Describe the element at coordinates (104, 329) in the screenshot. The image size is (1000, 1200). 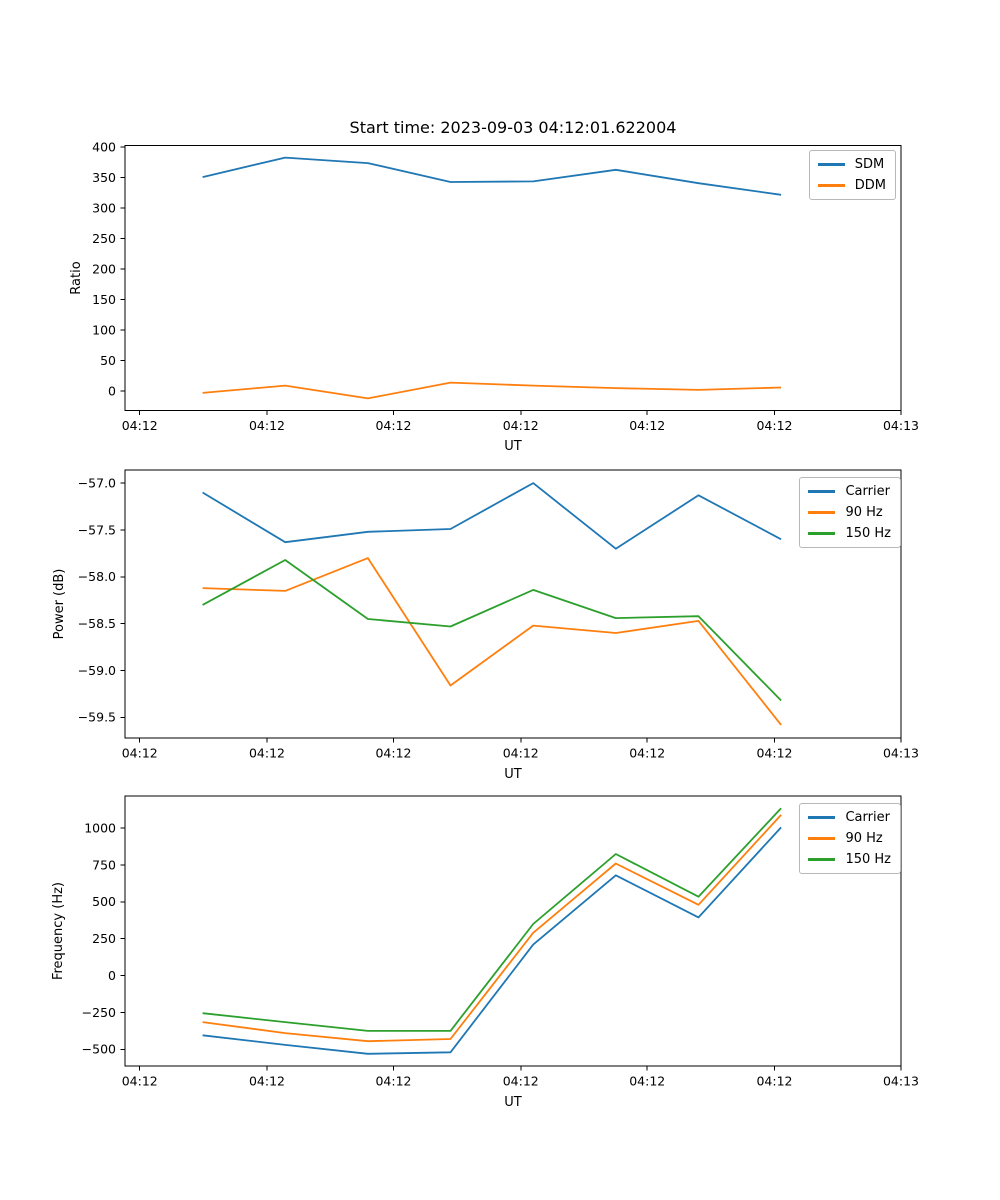
I see `y-tick-label: 100` at that location.